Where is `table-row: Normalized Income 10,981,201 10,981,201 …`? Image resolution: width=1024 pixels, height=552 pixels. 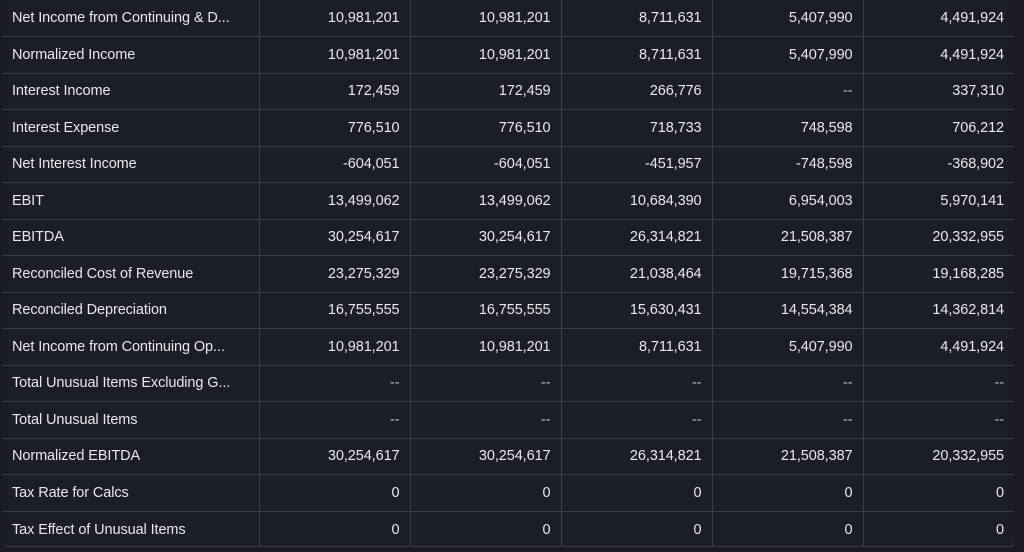 table-row: Normalized Income 10,981,201 10,981,201 … is located at coordinates (508, 55).